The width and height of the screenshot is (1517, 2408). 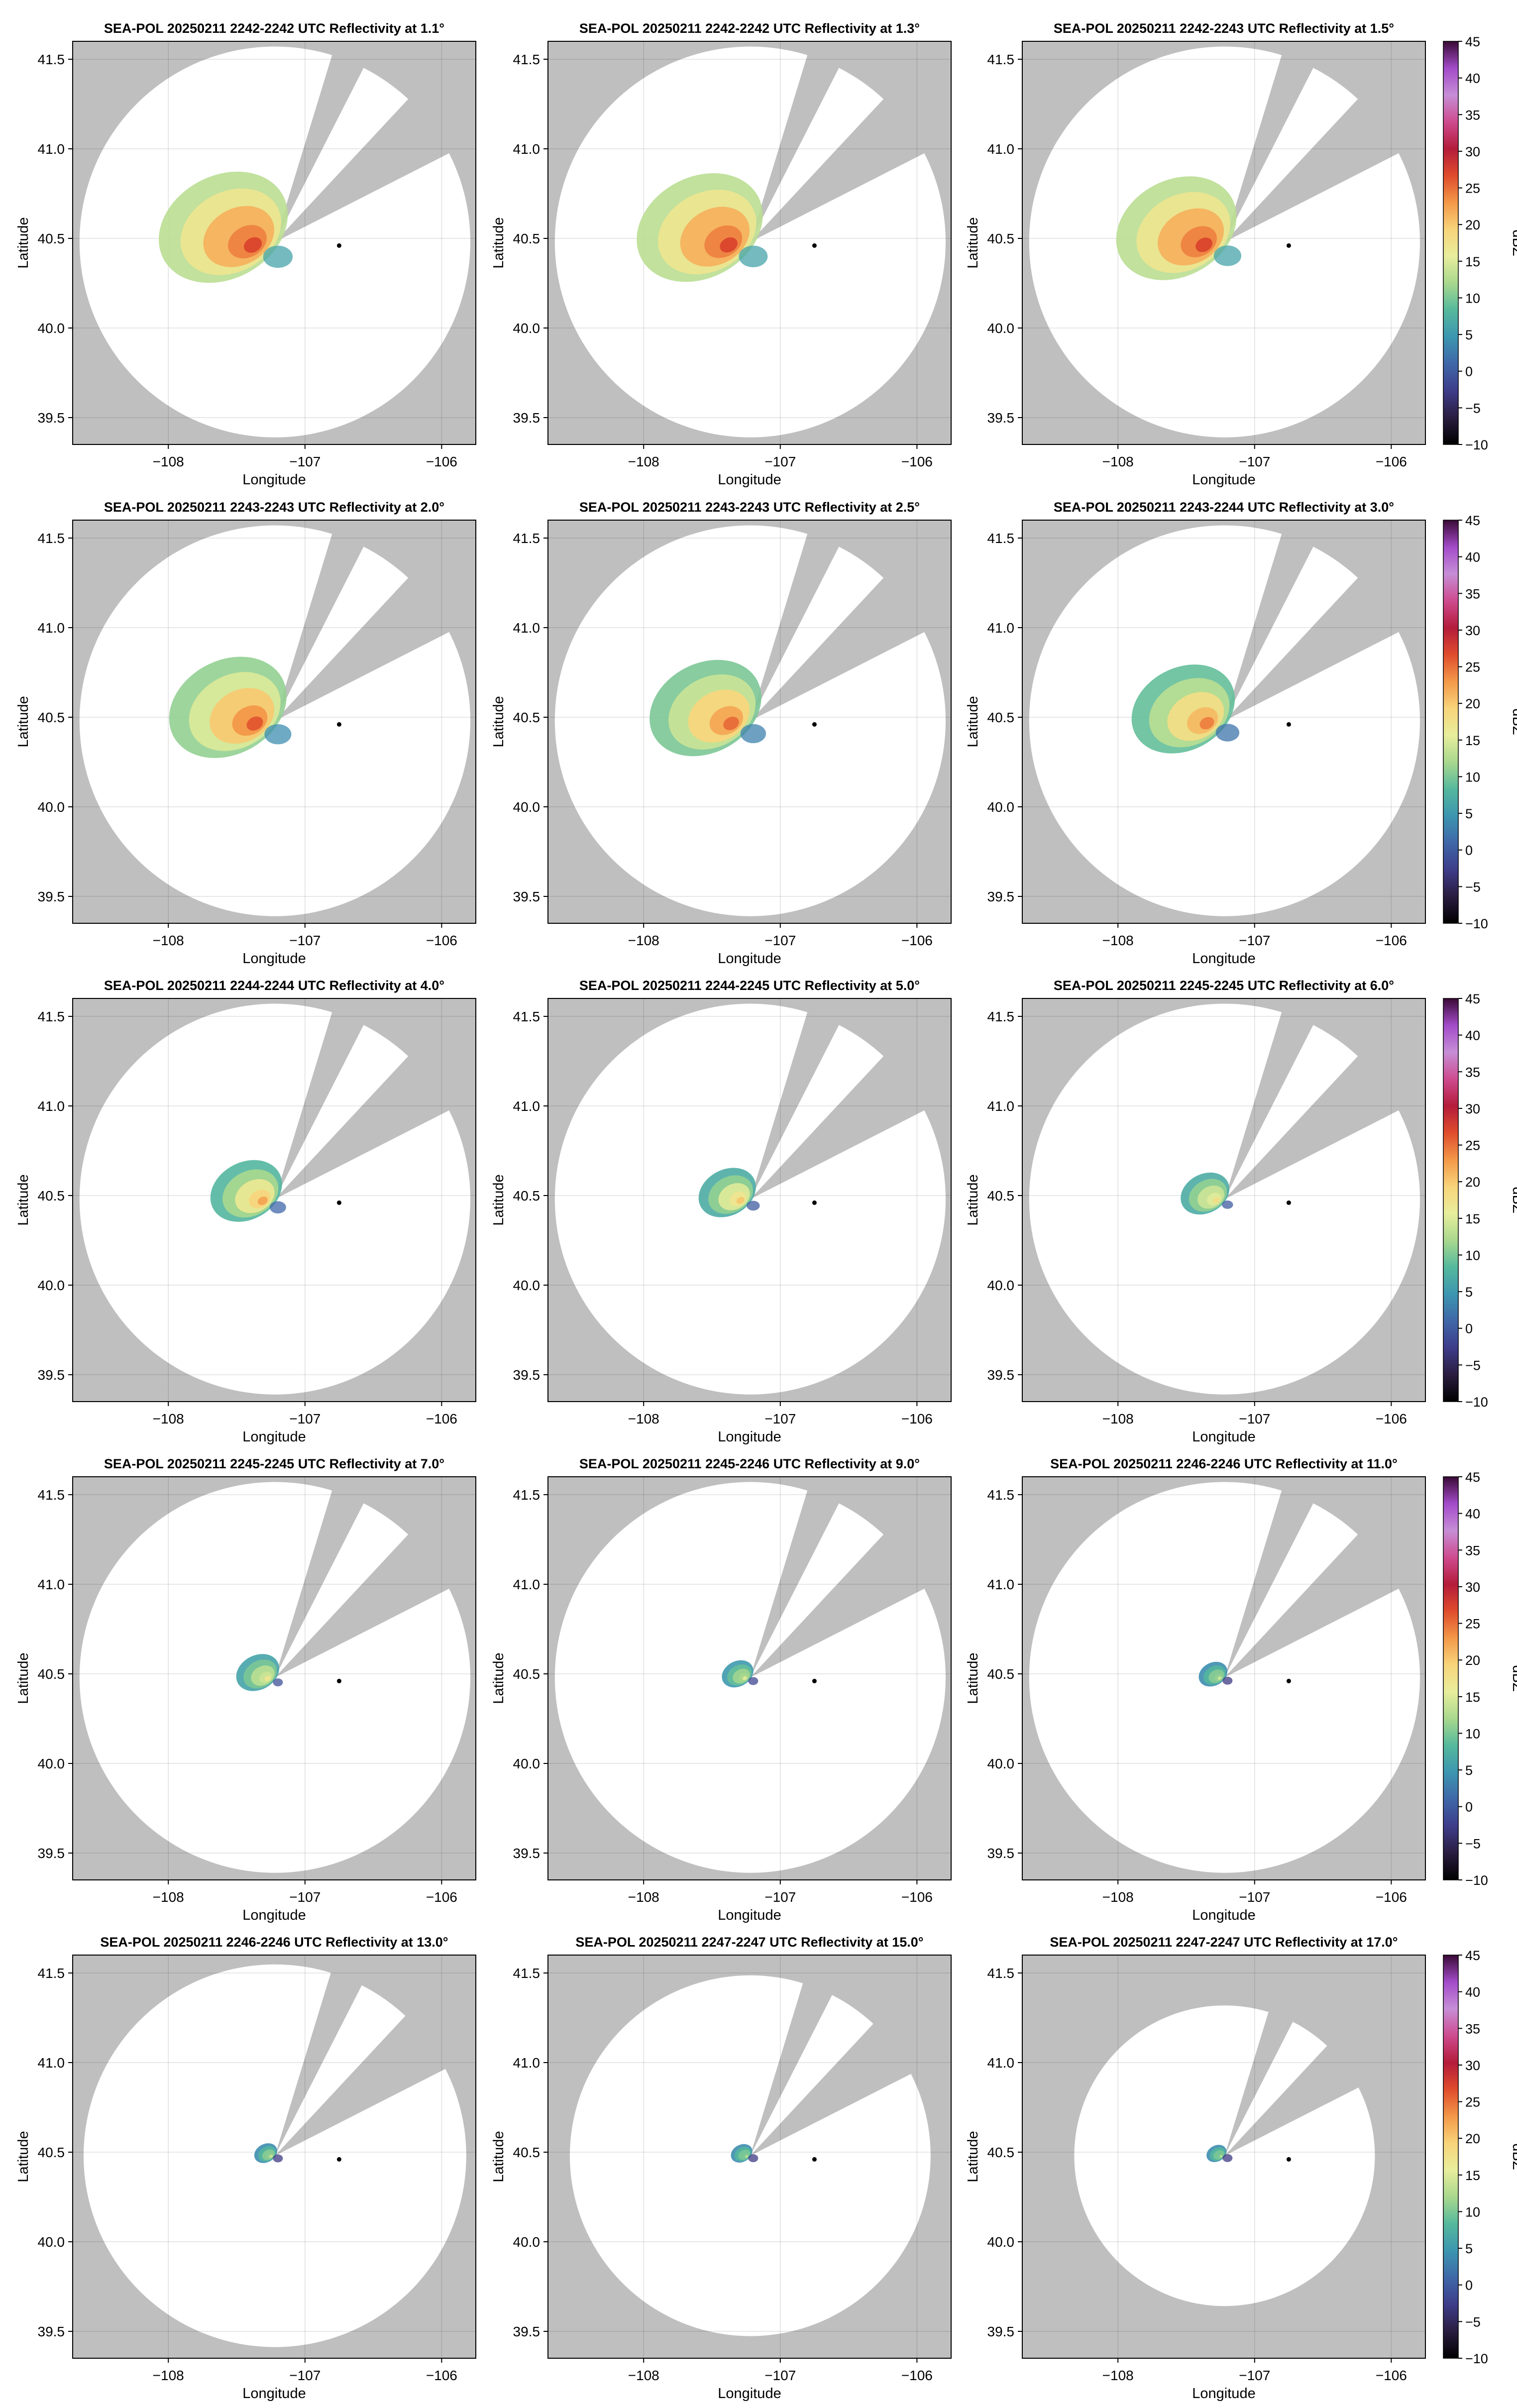 I want to click on axes-frame, so click(x=274, y=243).